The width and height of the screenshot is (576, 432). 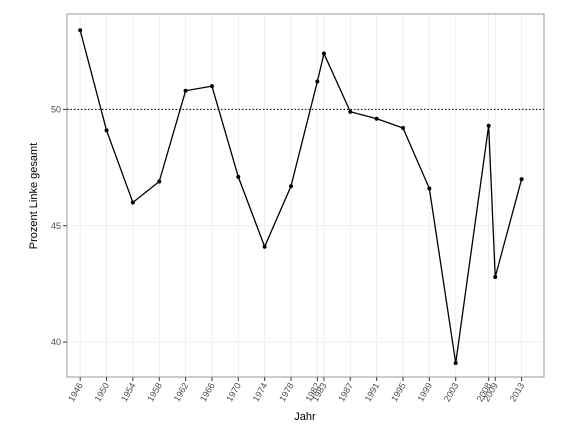 What do you see at coordinates (56, 226) in the screenshot?
I see `y-tick-label: 45` at bounding box center [56, 226].